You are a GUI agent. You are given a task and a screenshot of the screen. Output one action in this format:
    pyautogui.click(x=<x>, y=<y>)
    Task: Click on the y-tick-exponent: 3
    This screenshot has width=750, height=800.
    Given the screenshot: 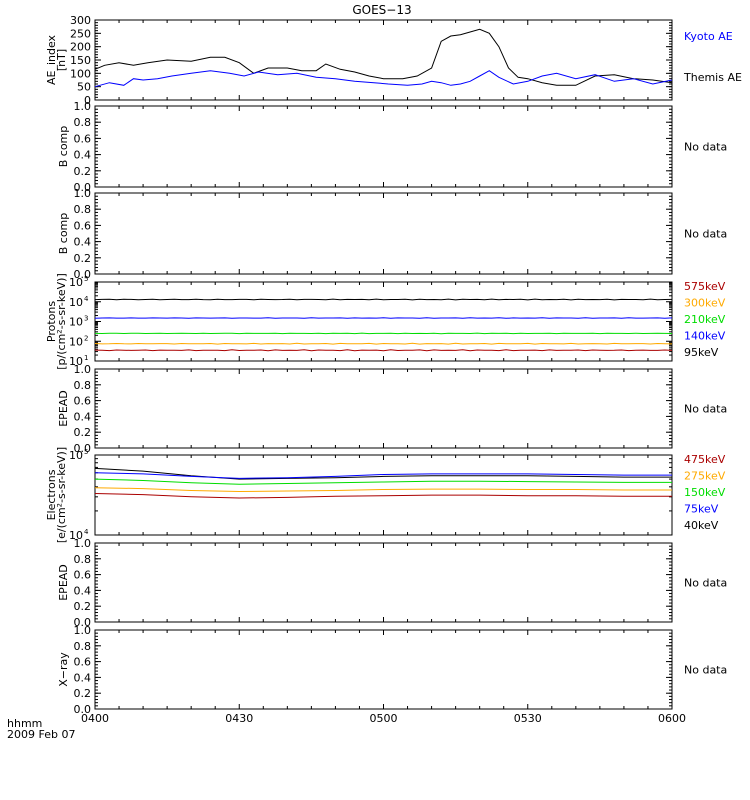 What is the action you would take?
    pyautogui.click(x=86, y=319)
    